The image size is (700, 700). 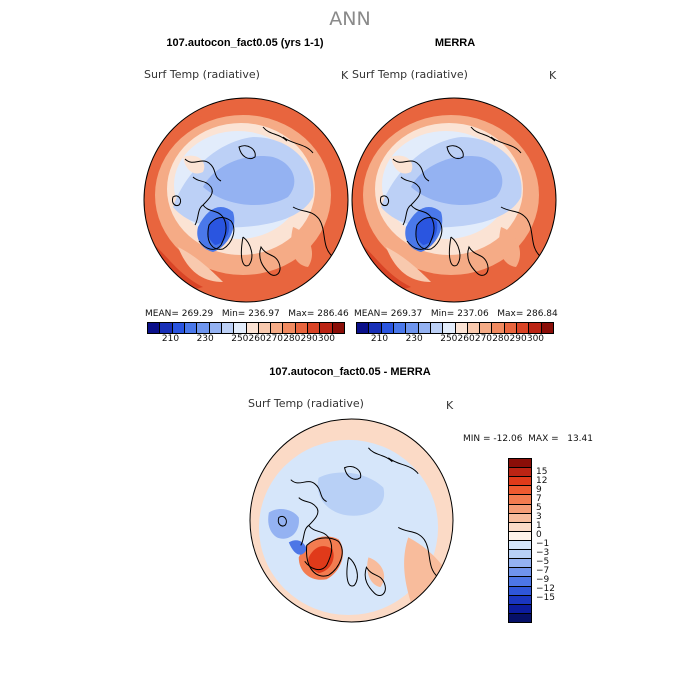 What do you see at coordinates (501, 339) in the screenshot?
I see `panel2-colorbar-tick-label: 280` at bounding box center [501, 339].